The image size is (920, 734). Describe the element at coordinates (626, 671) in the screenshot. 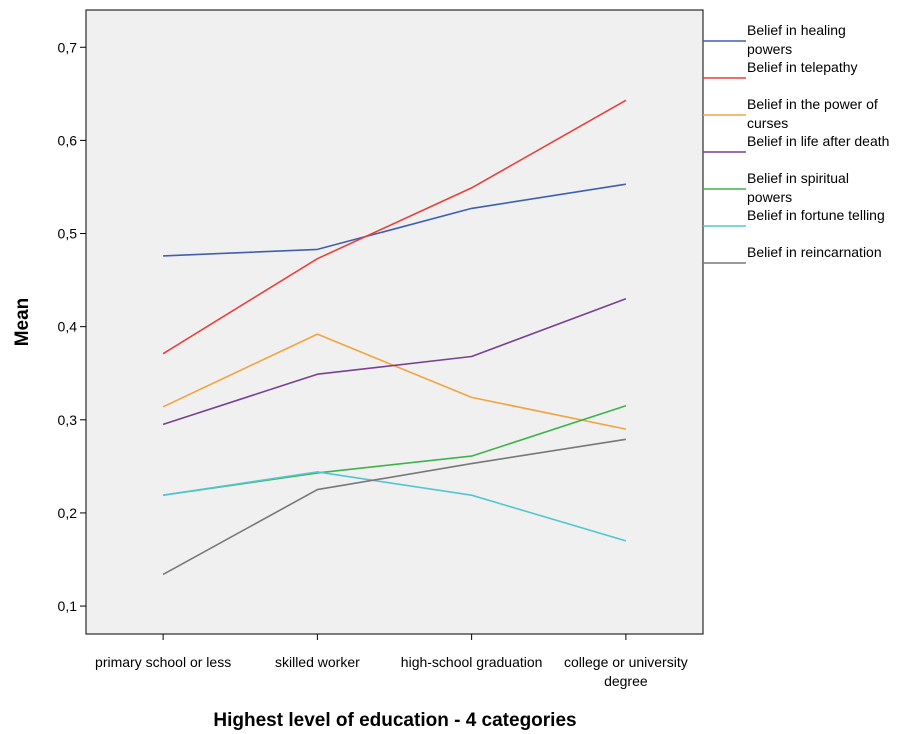

I see `x-tick-label: college or university degree` at that location.